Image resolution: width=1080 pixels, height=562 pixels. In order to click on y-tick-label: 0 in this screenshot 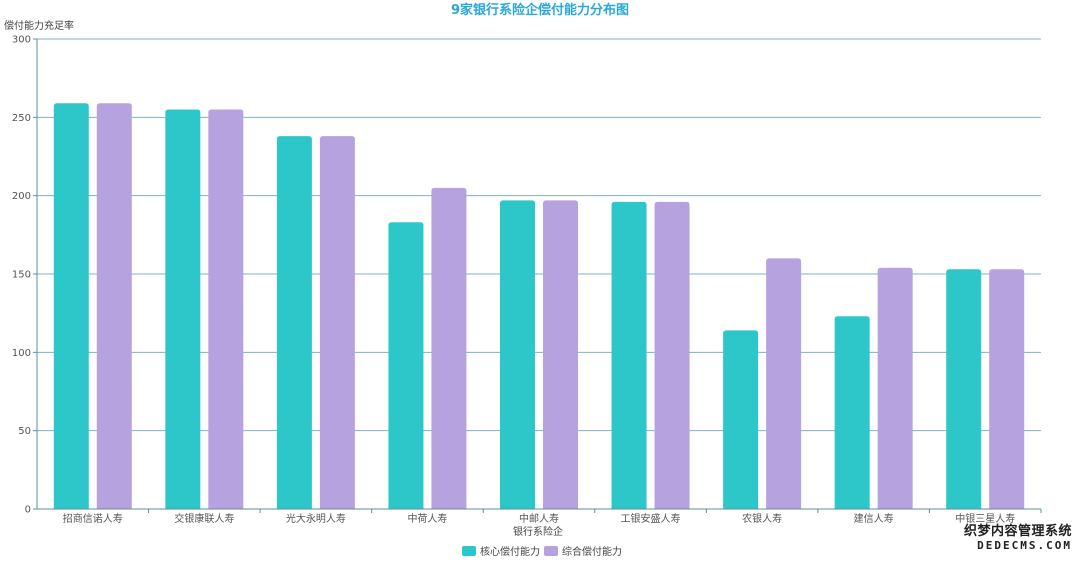, I will do `click(28, 510)`.